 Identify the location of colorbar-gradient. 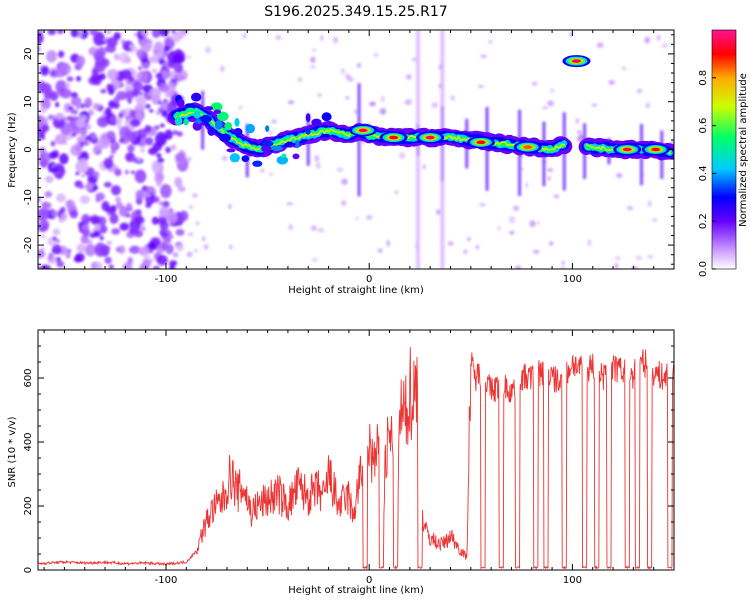
(724, 149).